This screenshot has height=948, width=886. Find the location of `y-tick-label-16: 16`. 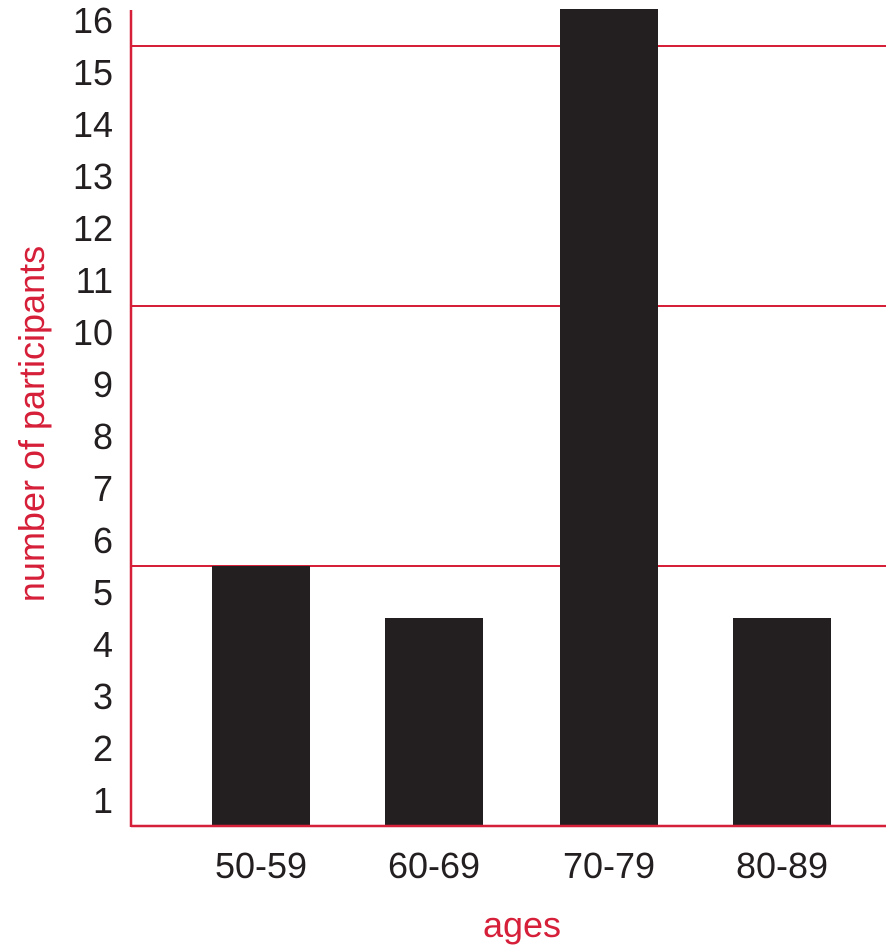

y-tick-label-16: 16 is located at coordinates (93, 20).